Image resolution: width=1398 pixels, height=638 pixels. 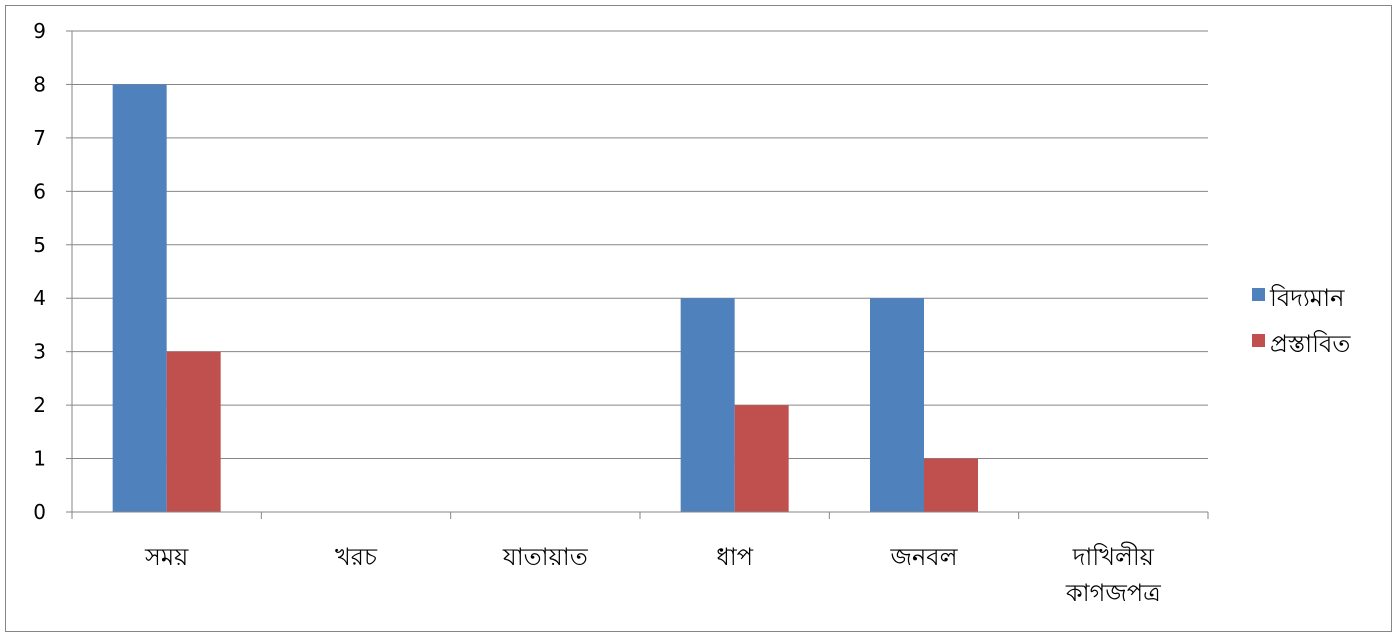 What do you see at coordinates (1113, 593) in the screenshot?
I see `x-category-label-line: কাগজপত্র` at bounding box center [1113, 593].